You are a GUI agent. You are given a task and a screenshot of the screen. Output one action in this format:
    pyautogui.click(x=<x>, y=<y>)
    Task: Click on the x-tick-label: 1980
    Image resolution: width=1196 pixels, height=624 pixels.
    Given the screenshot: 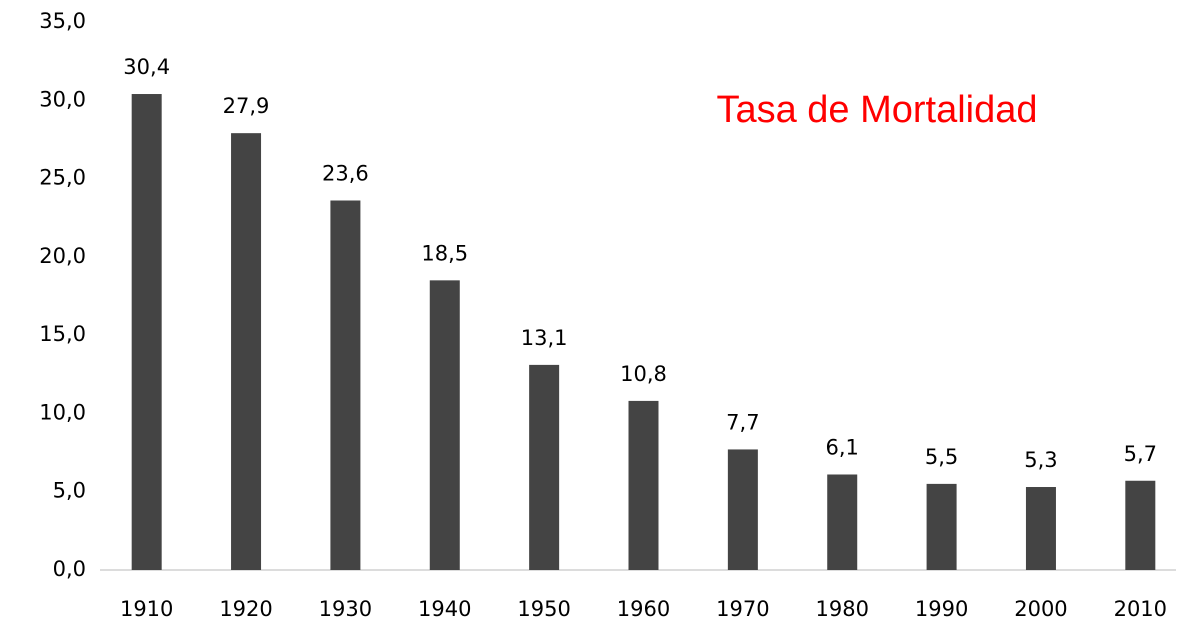 What is the action you would take?
    pyautogui.click(x=842, y=609)
    